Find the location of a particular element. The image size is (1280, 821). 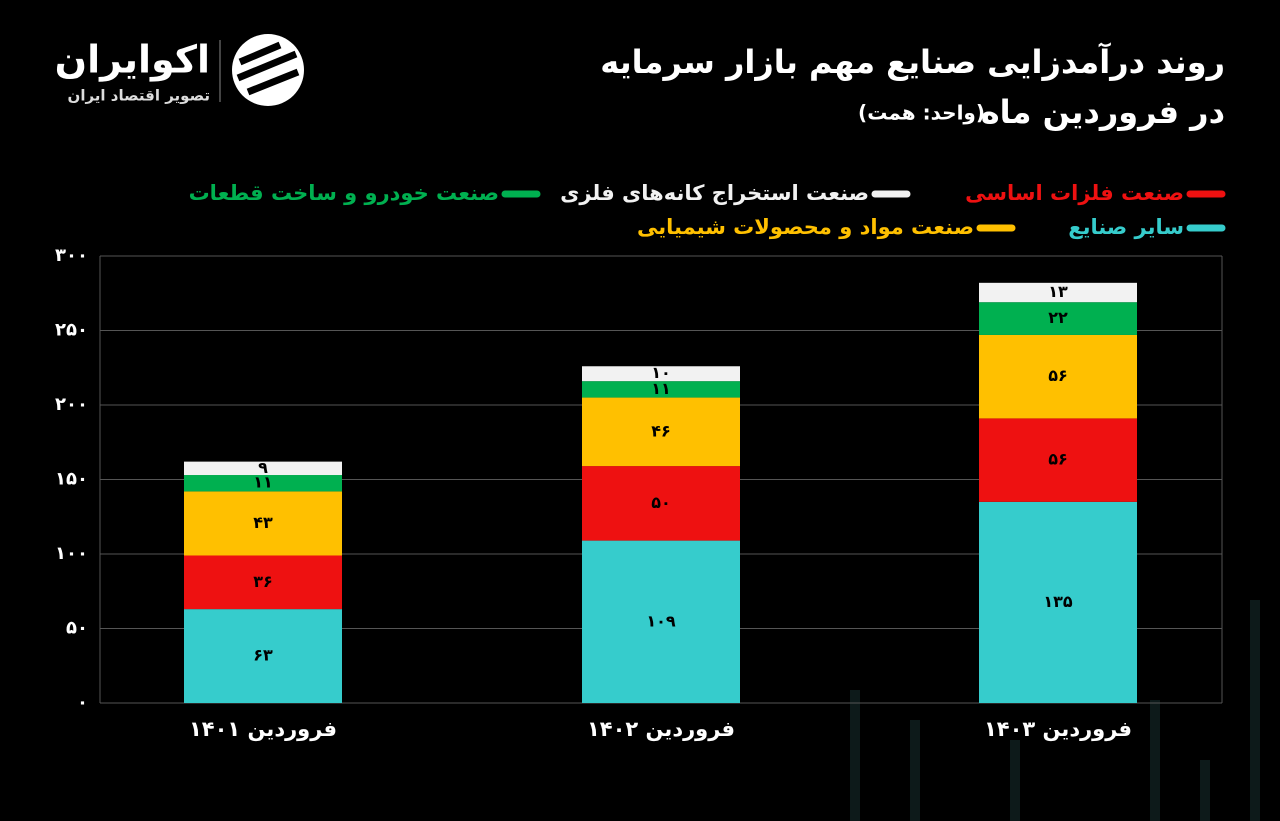

x-tick-label: فروردین ۱۴۰۳ is located at coordinates (1058, 729).